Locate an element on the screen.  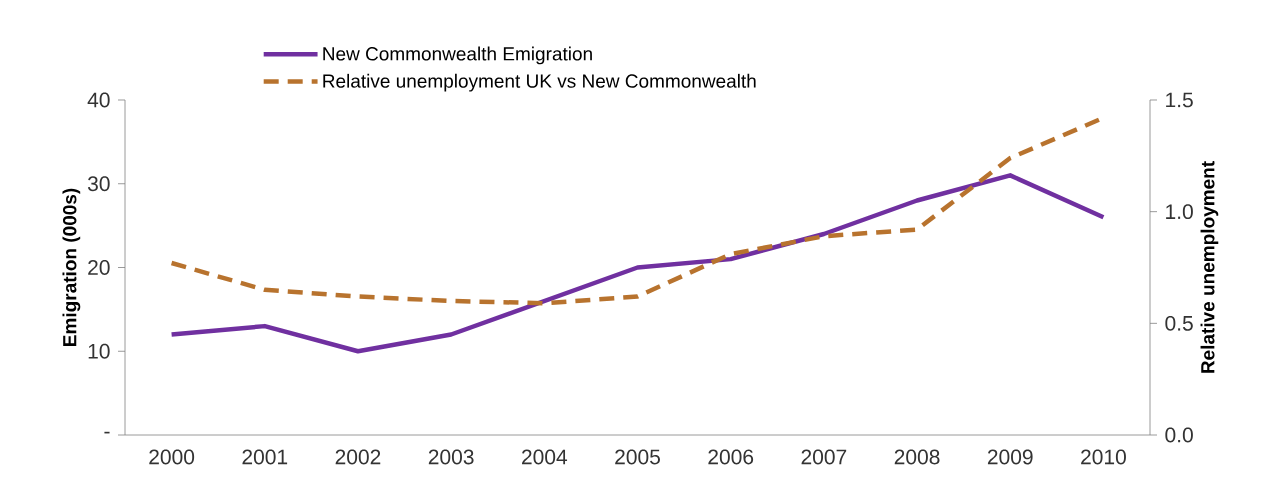
x-tick-label: 2003 is located at coordinates (451, 457).